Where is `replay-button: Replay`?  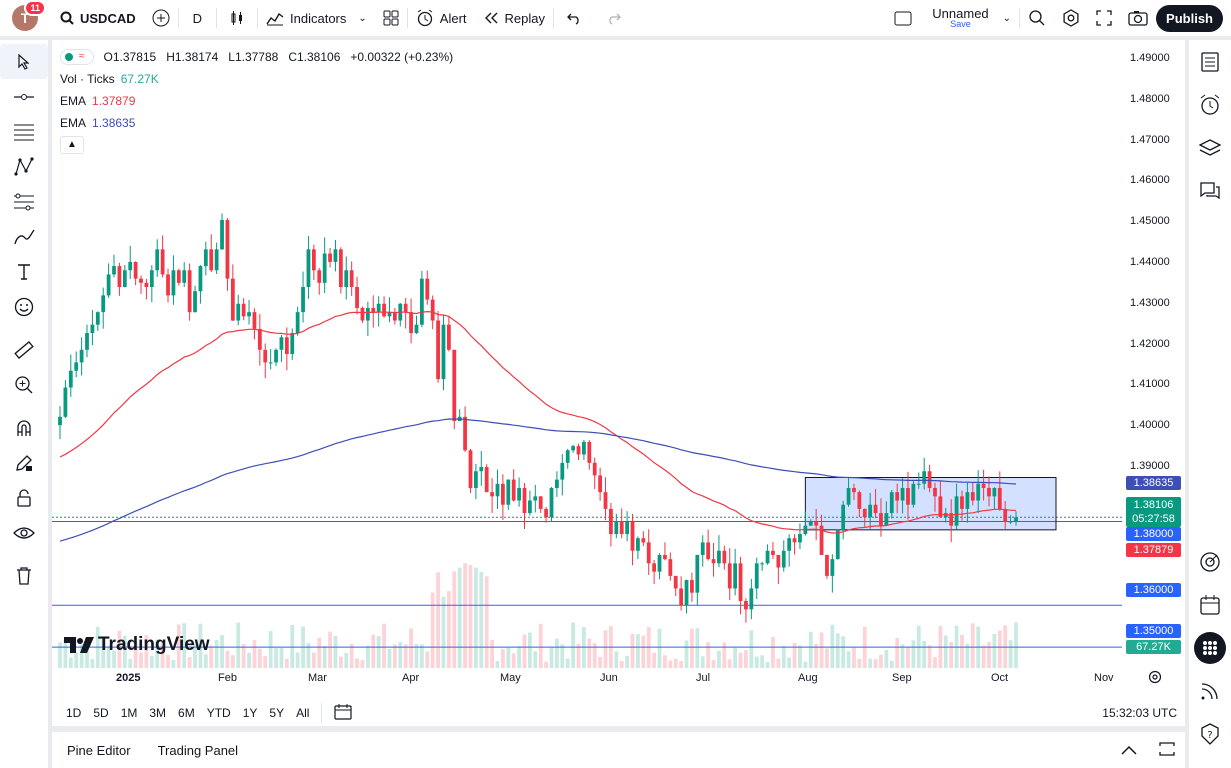
replay-button: Replay is located at coordinates (514, 18).